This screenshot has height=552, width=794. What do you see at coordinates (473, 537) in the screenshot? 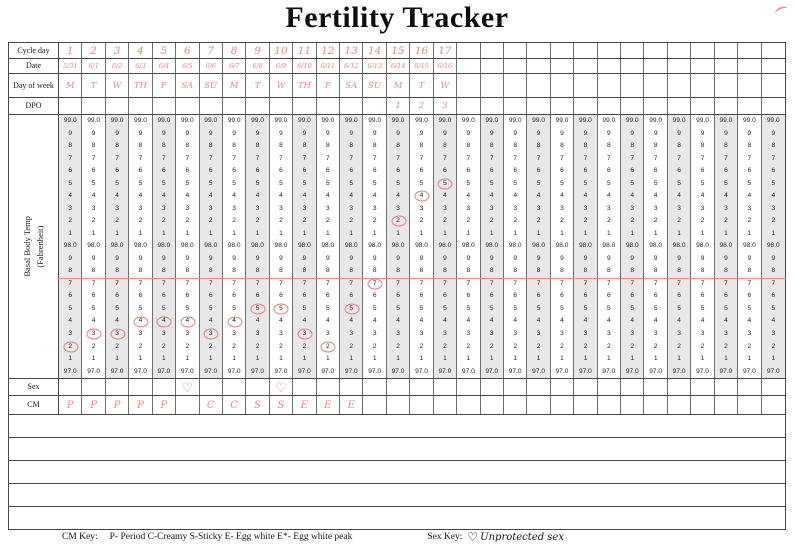
I see `heart-icon: ♡` at bounding box center [473, 537].